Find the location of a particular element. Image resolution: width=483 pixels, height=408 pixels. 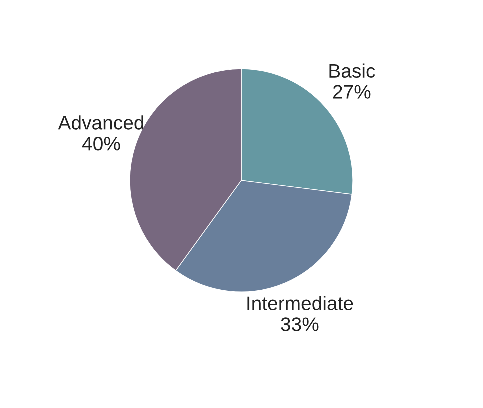

data-label: 33% is located at coordinates (300, 325).